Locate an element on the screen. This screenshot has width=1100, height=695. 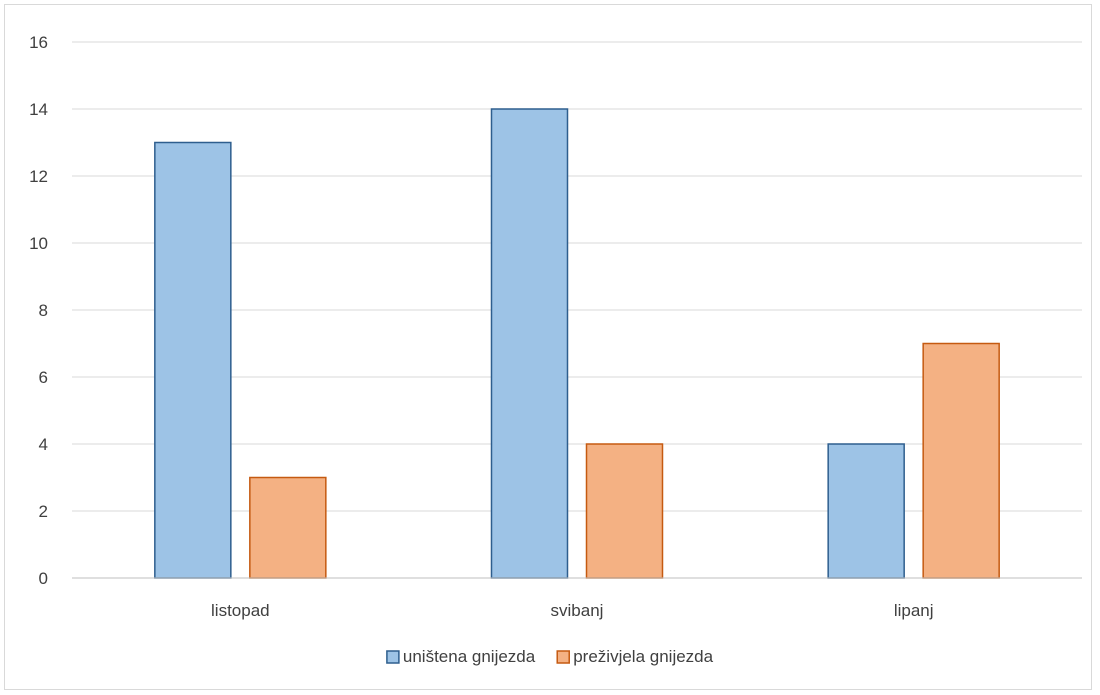
y-tick-label: 0 is located at coordinates (43, 578).